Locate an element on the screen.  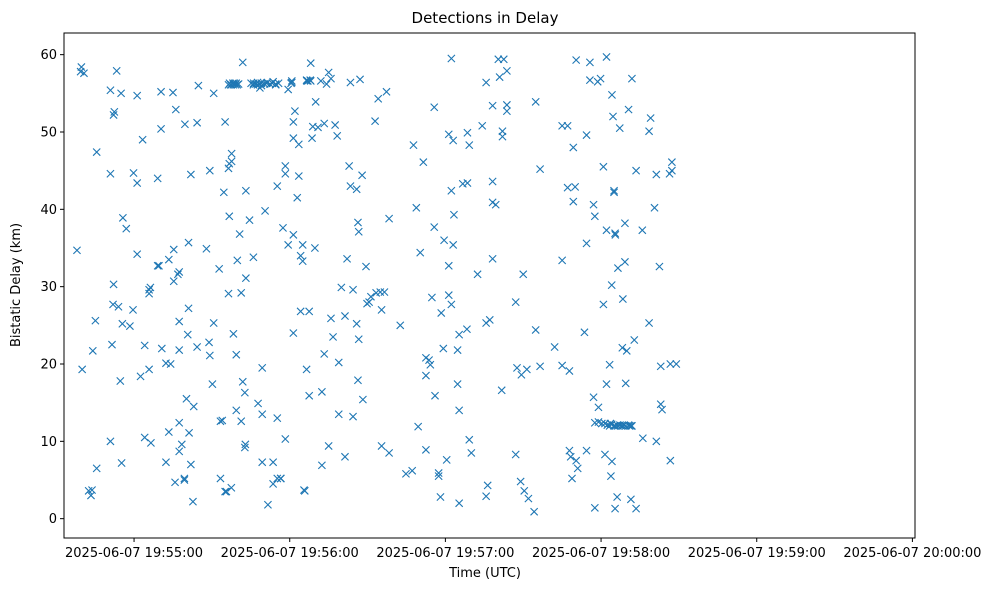
y-tick-label: 30 is located at coordinates (48, 287).